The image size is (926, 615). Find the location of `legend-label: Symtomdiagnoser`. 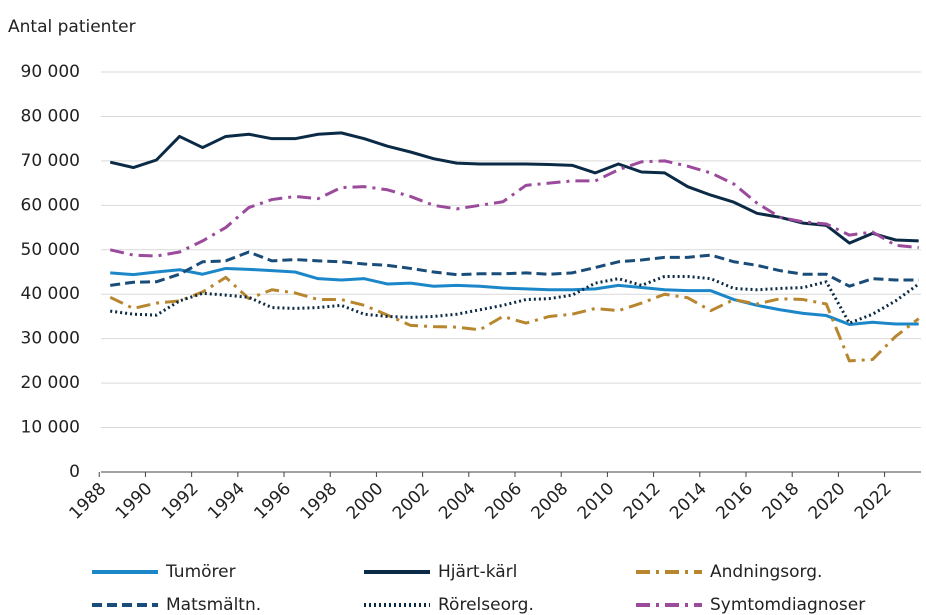

legend-label: Symtomdiagnoser is located at coordinates (787, 605).